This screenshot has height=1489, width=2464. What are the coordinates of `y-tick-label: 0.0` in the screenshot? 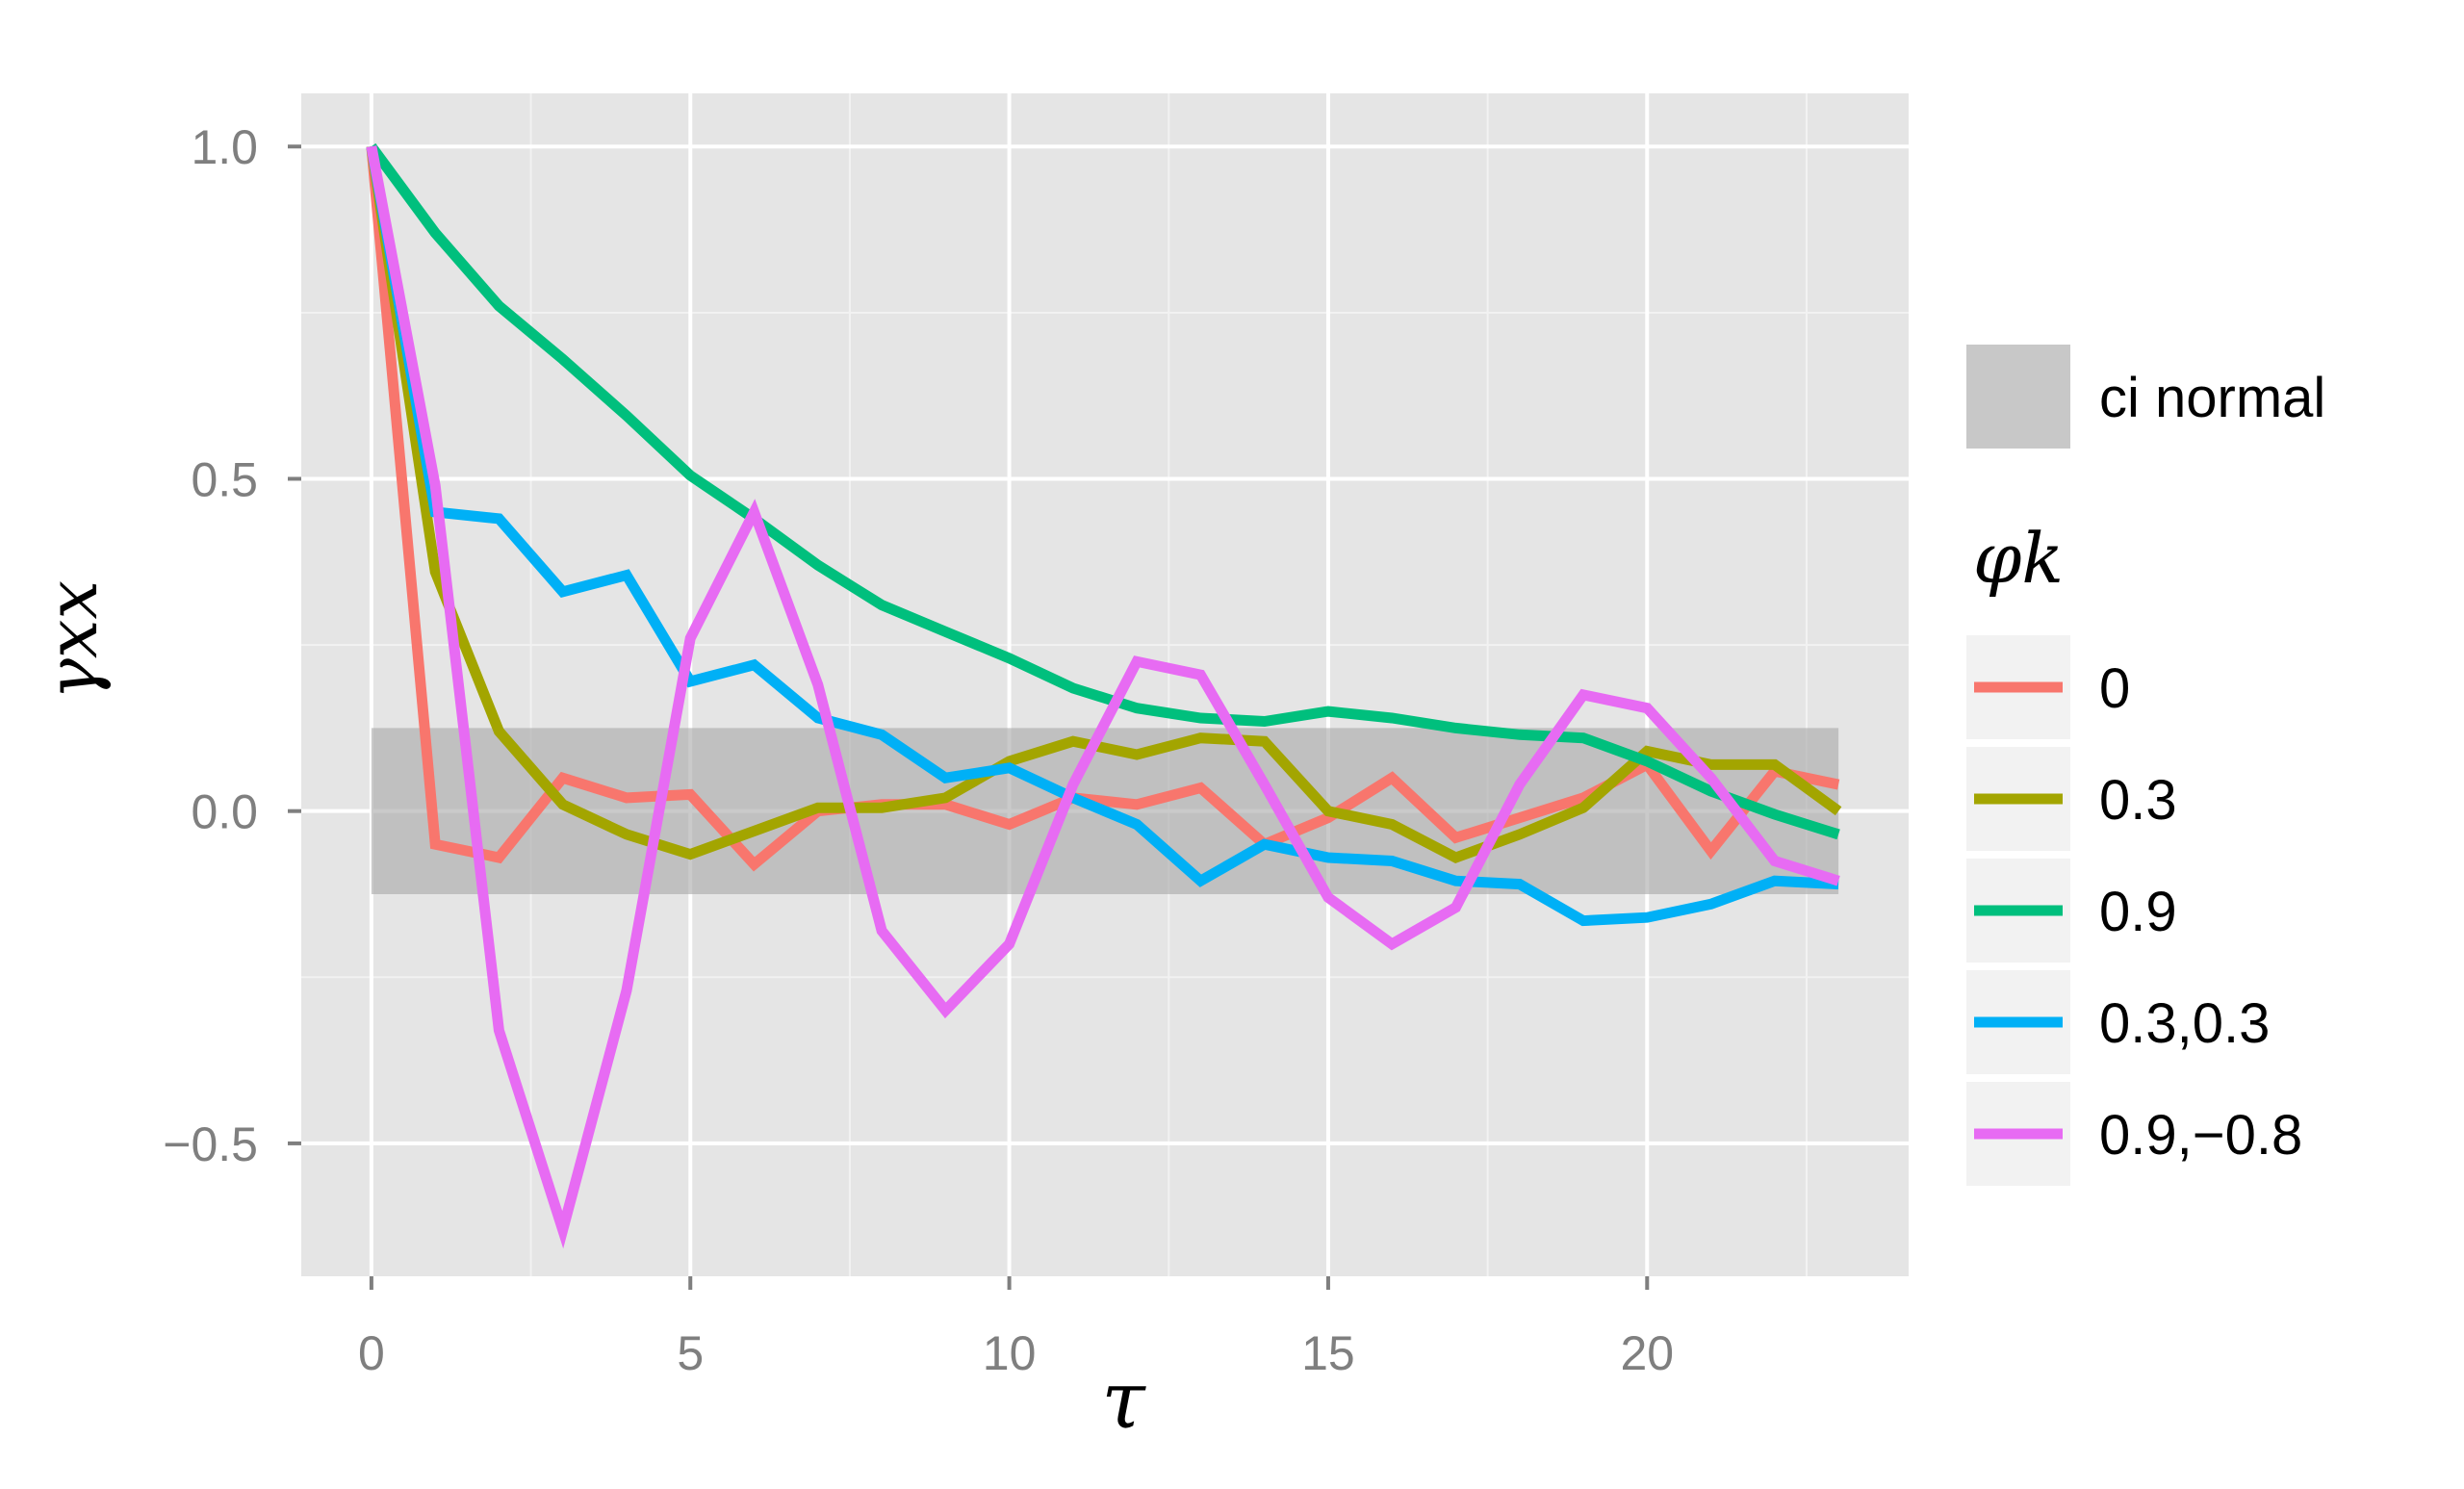 It's located at (224, 812).